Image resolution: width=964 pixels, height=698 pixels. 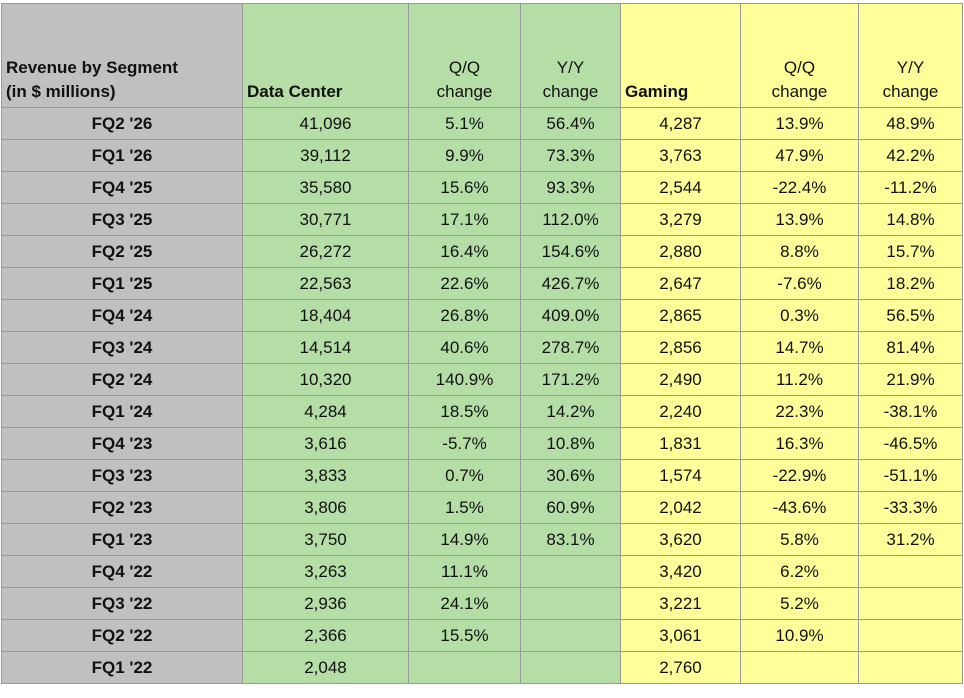 What do you see at coordinates (325, 155) in the screenshot?
I see `value-cell: 39,112` at bounding box center [325, 155].